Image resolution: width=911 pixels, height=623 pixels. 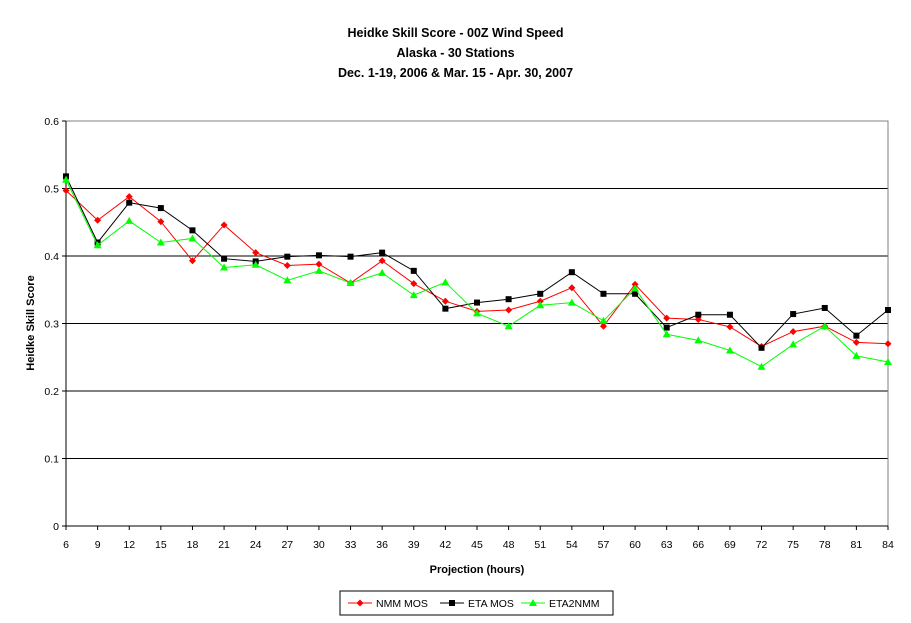 I want to click on x-tick-label: 81, so click(x=857, y=545).